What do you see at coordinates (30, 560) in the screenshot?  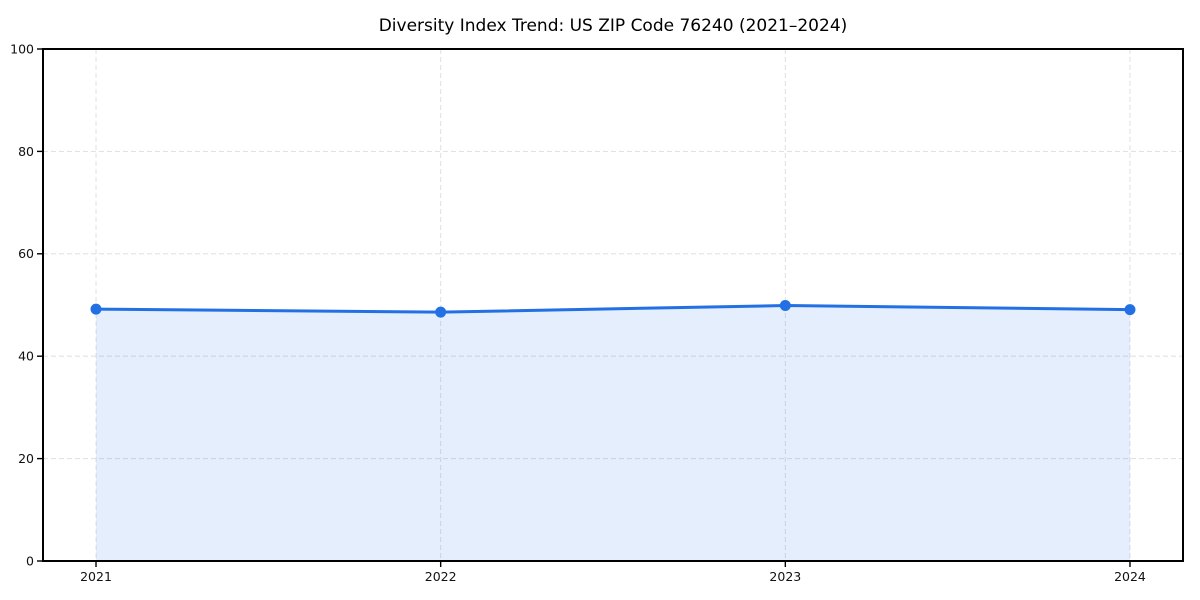 I see `y-tick-label-0: 0` at bounding box center [30, 560].